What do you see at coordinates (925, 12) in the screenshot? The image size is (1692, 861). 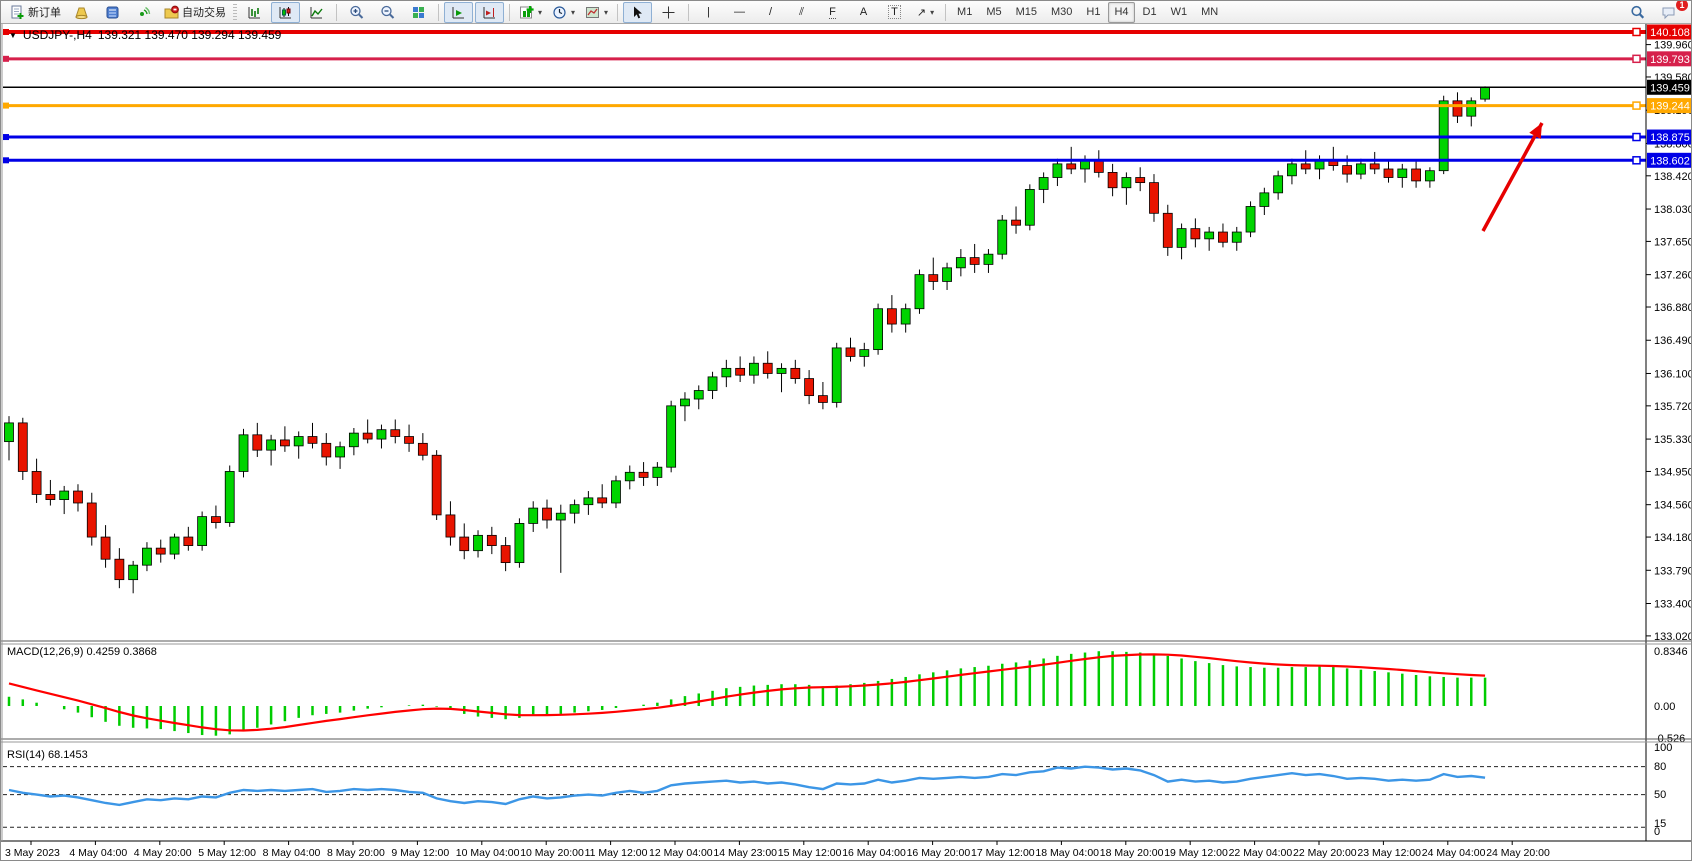 I see `arrows-tool: ↗ ▾` at bounding box center [925, 12].